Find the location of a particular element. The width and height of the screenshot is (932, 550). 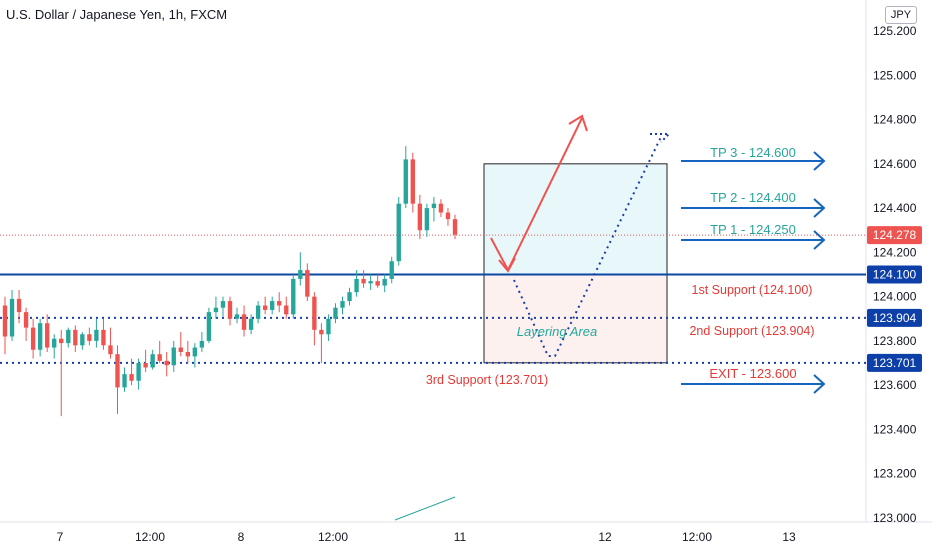

support-badge-2: 123.904 is located at coordinates (895, 318).